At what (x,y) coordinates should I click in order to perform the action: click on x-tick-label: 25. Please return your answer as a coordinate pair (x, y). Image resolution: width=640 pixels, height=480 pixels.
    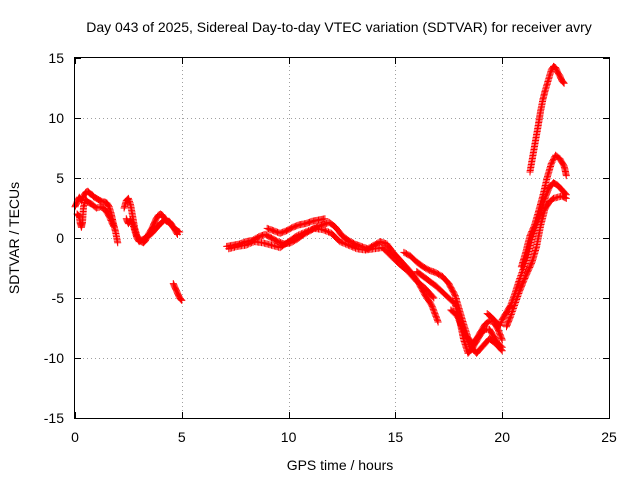
    Looking at the image, I should click on (609, 437).